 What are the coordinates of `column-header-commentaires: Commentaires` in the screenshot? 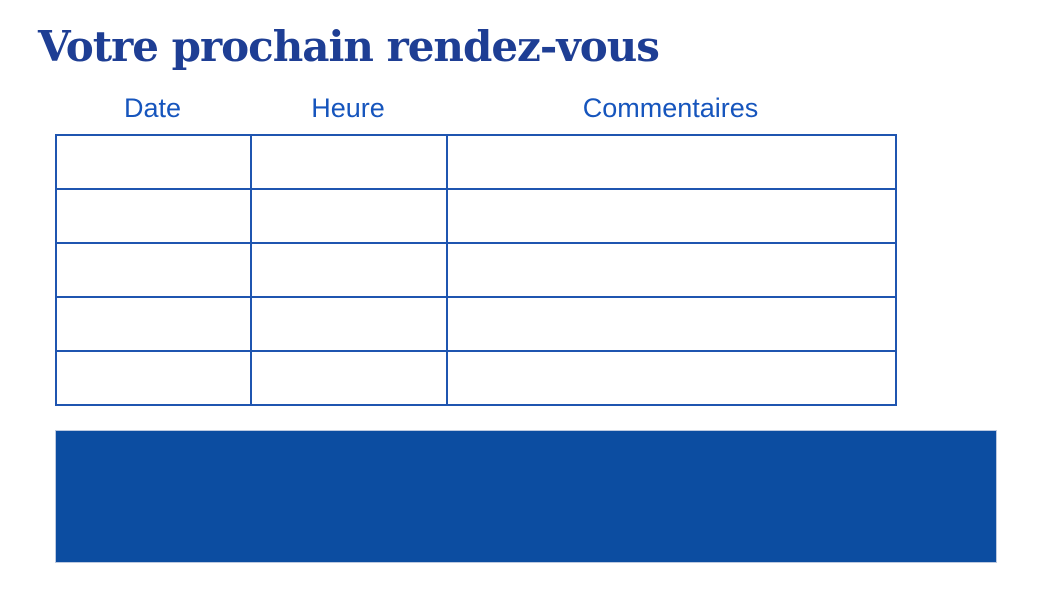 It's located at (670, 108).